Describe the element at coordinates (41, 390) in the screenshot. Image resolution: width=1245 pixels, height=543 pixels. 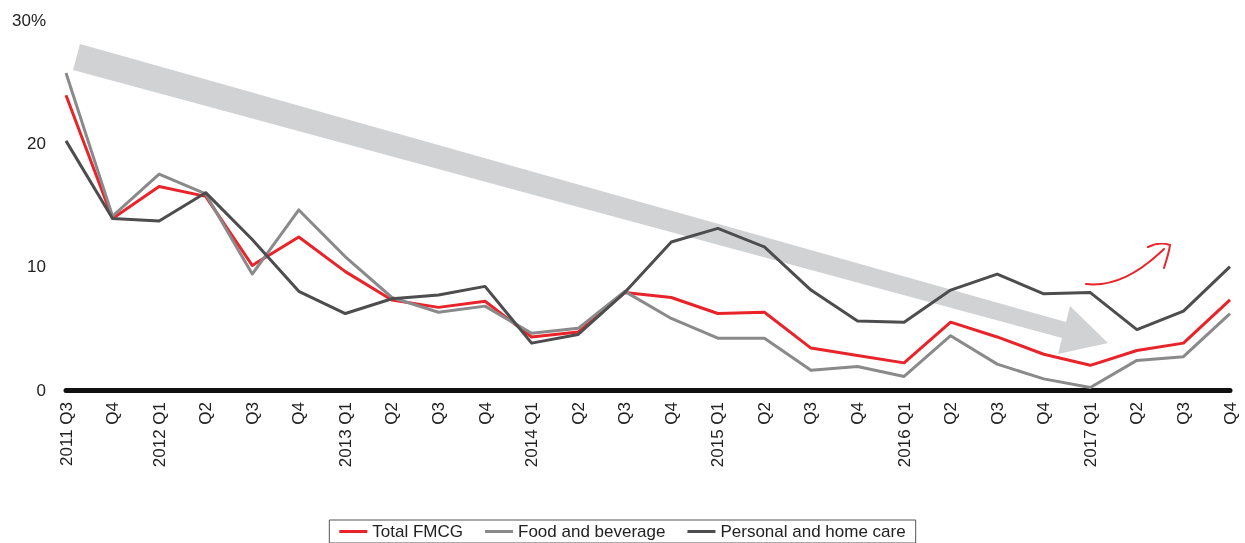
I see `y-tick-label: 0` at that location.